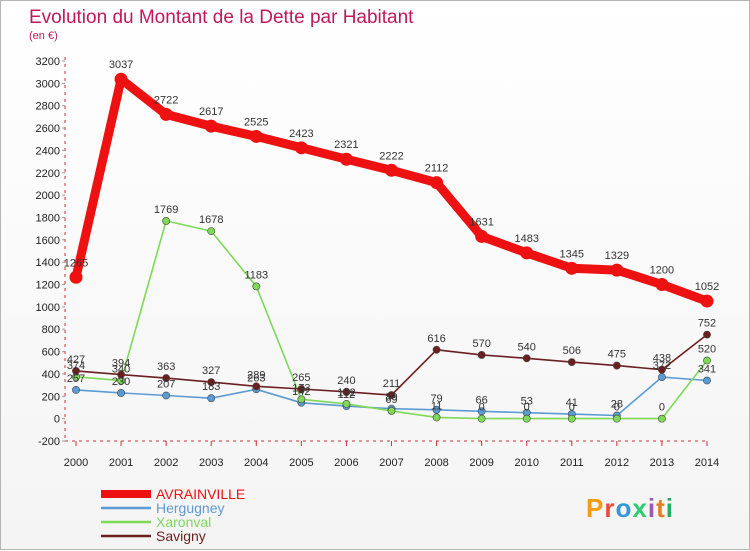 The height and width of the screenshot is (551, 750). What do you see at coordinates (707, 463) in the screenshot?
I see `x-tick-label: 2014` at bounding box center [707, 463].